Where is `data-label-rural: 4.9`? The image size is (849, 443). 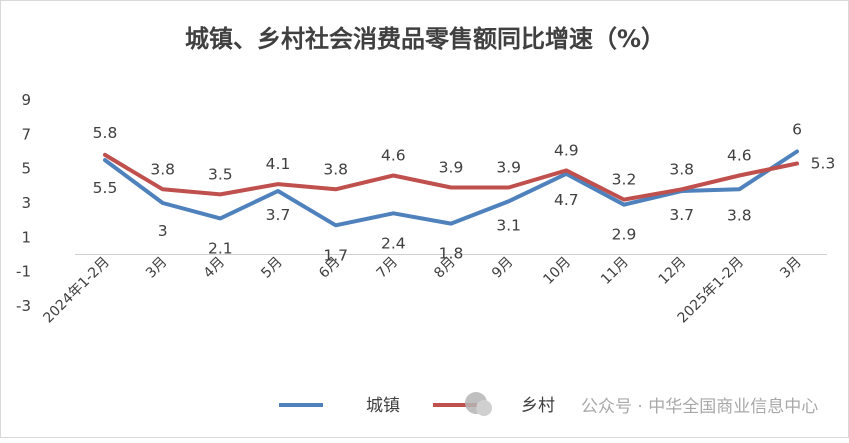
data-label-rural: 4.9 is located at coordinates (566, 150).